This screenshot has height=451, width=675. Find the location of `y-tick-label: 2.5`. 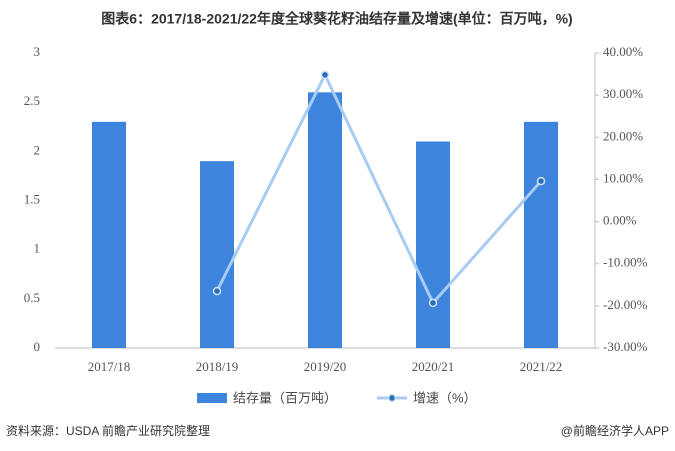

y-tick-label: 2.5 is located at coordinates (32, 100).